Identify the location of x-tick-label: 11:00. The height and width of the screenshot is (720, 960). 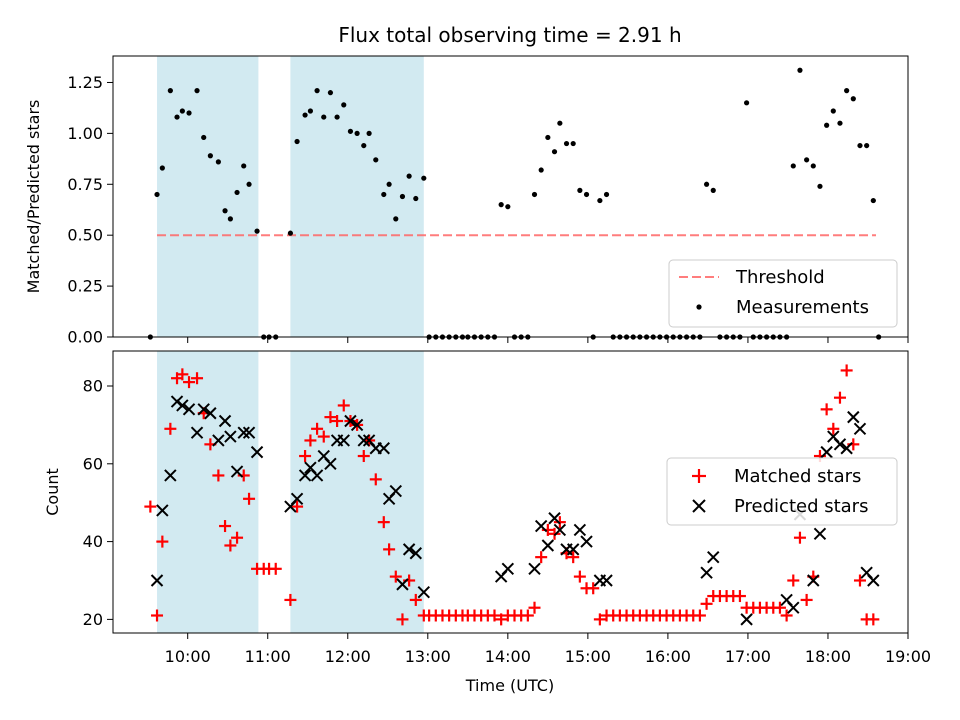
(268, 656).